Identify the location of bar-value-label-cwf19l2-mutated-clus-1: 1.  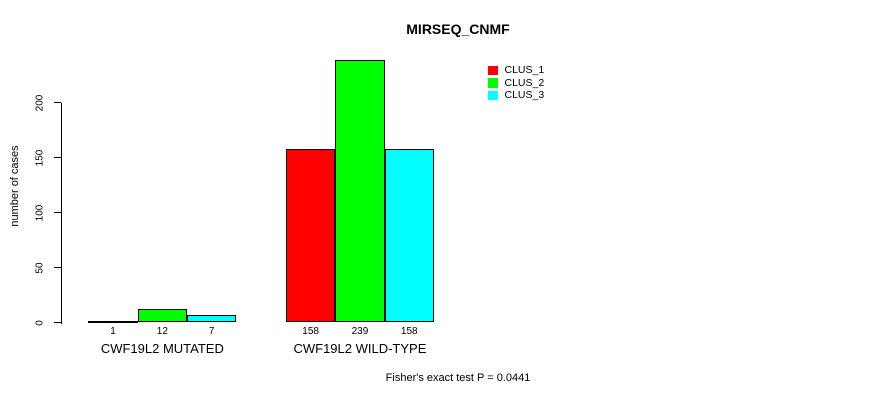
(113, 331).